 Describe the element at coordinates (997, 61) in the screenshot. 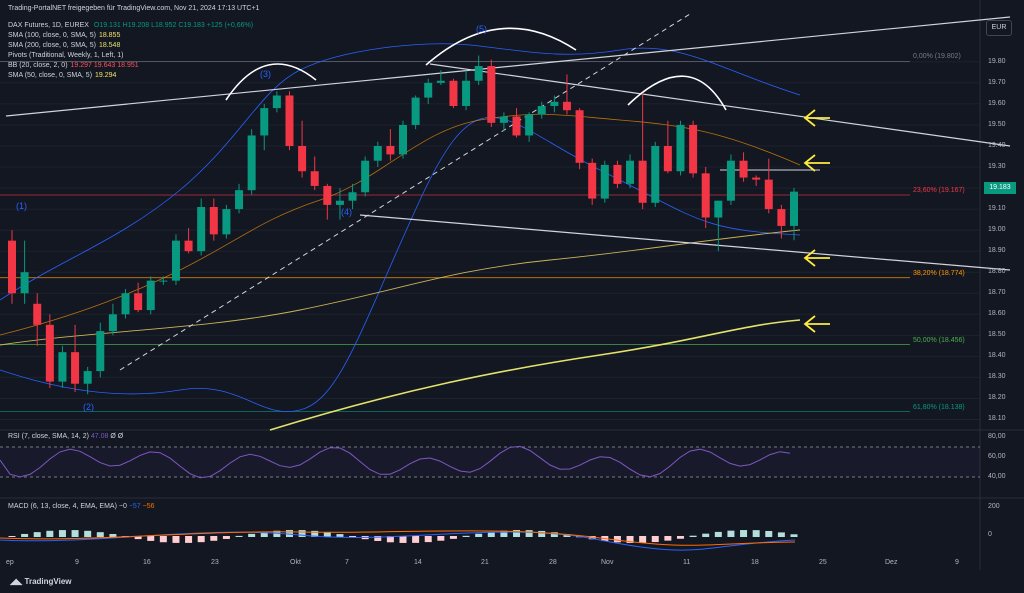

I see `price-axis-label: 19.80` at that location.